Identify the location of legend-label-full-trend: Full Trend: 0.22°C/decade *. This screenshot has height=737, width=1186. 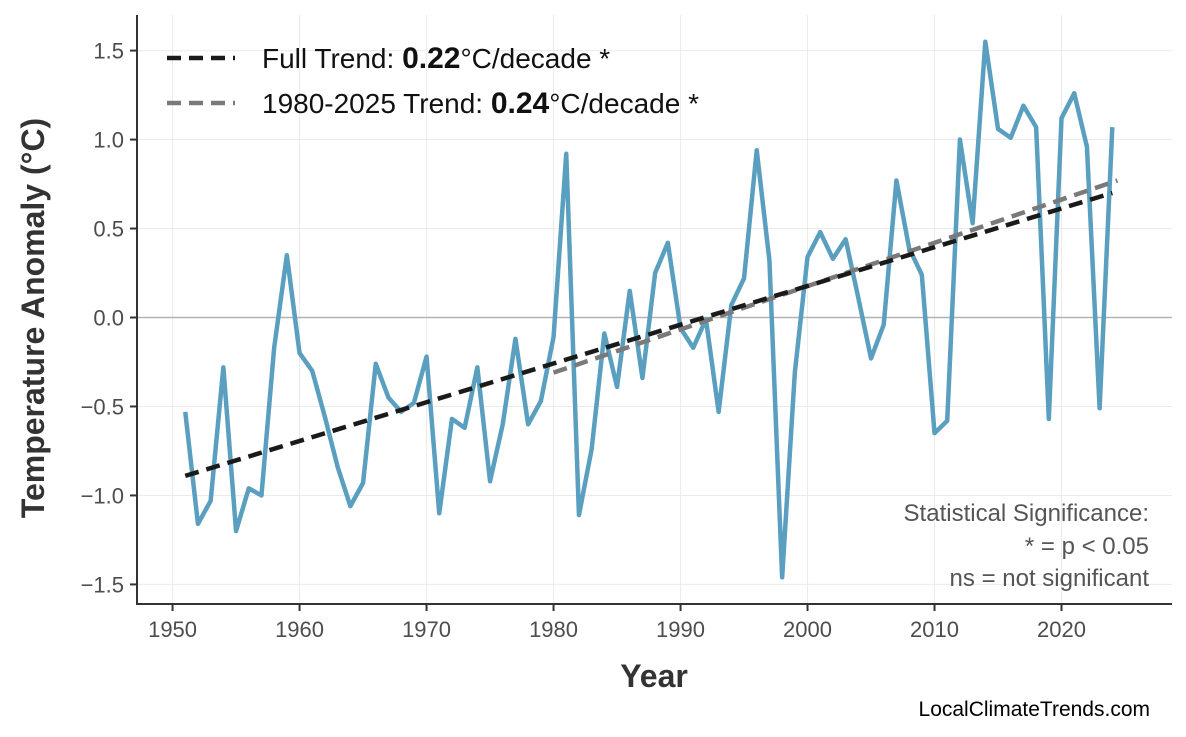
(436, 58).